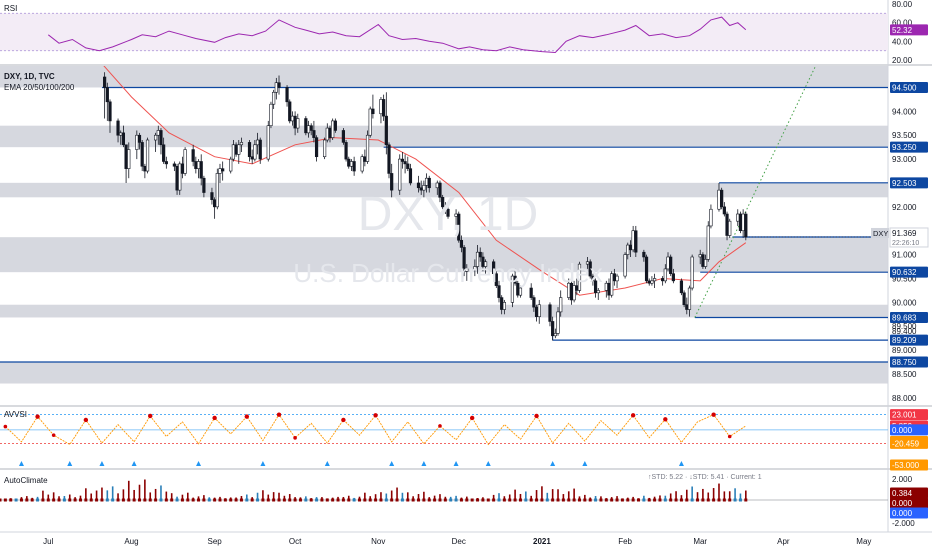 This screenshot has height=555, width=932. Describe the element at coordinates (909, 272) in the screenshot. I see `level-badge: 90.632` at that location.